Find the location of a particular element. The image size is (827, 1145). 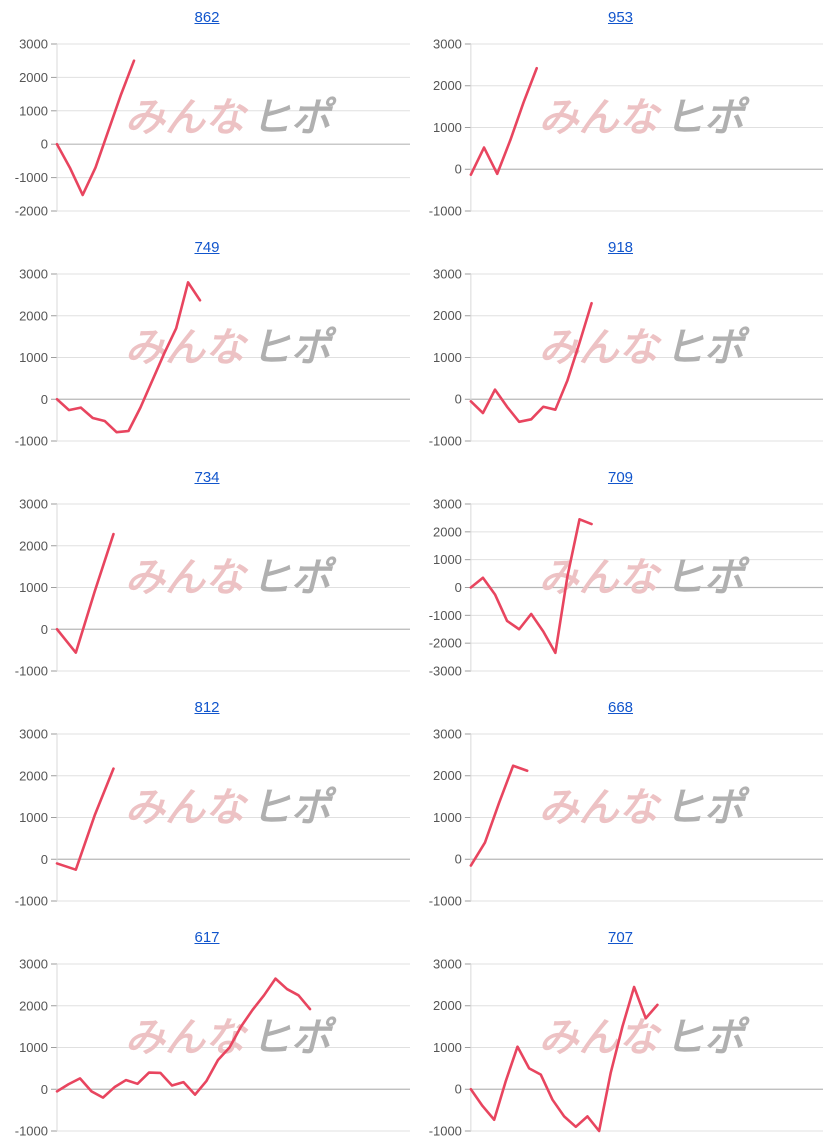

chart-title-link: 812 is located at coordinates (207, 707).